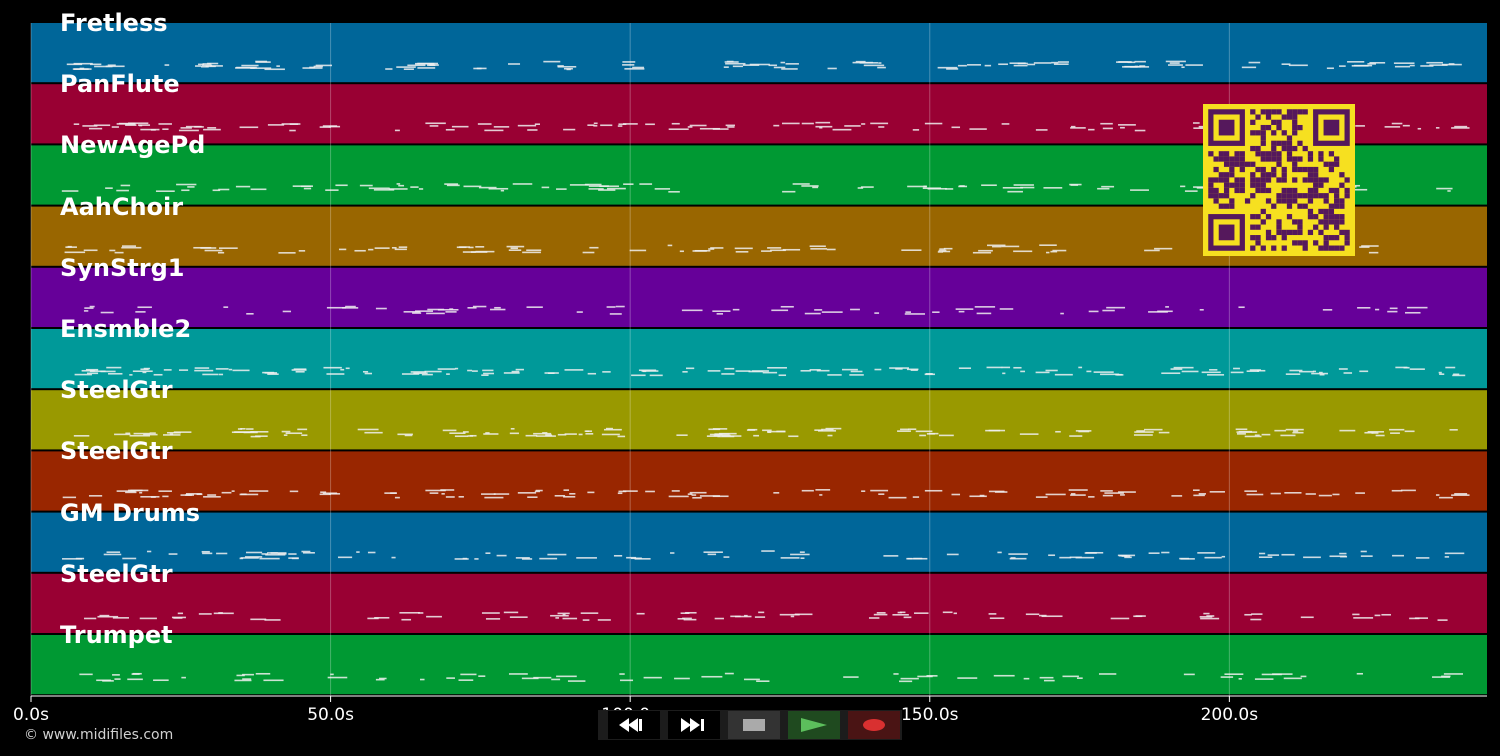 This screenshot has width=1500, height=756. I want to click on track-label: Trumpet, so click(116, 635).